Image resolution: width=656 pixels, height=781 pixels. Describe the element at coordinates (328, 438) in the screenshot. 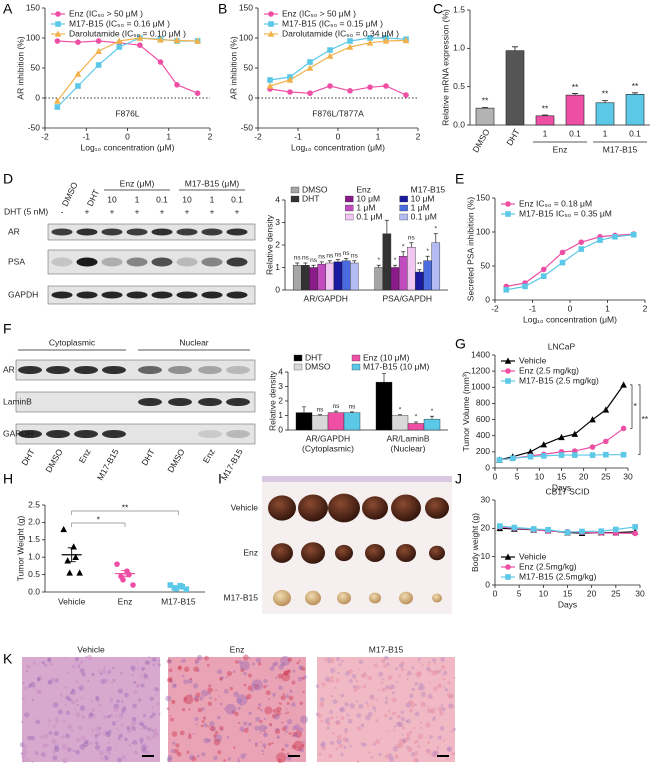

I see `x-tick-label: AR/GAPDH` at that location.